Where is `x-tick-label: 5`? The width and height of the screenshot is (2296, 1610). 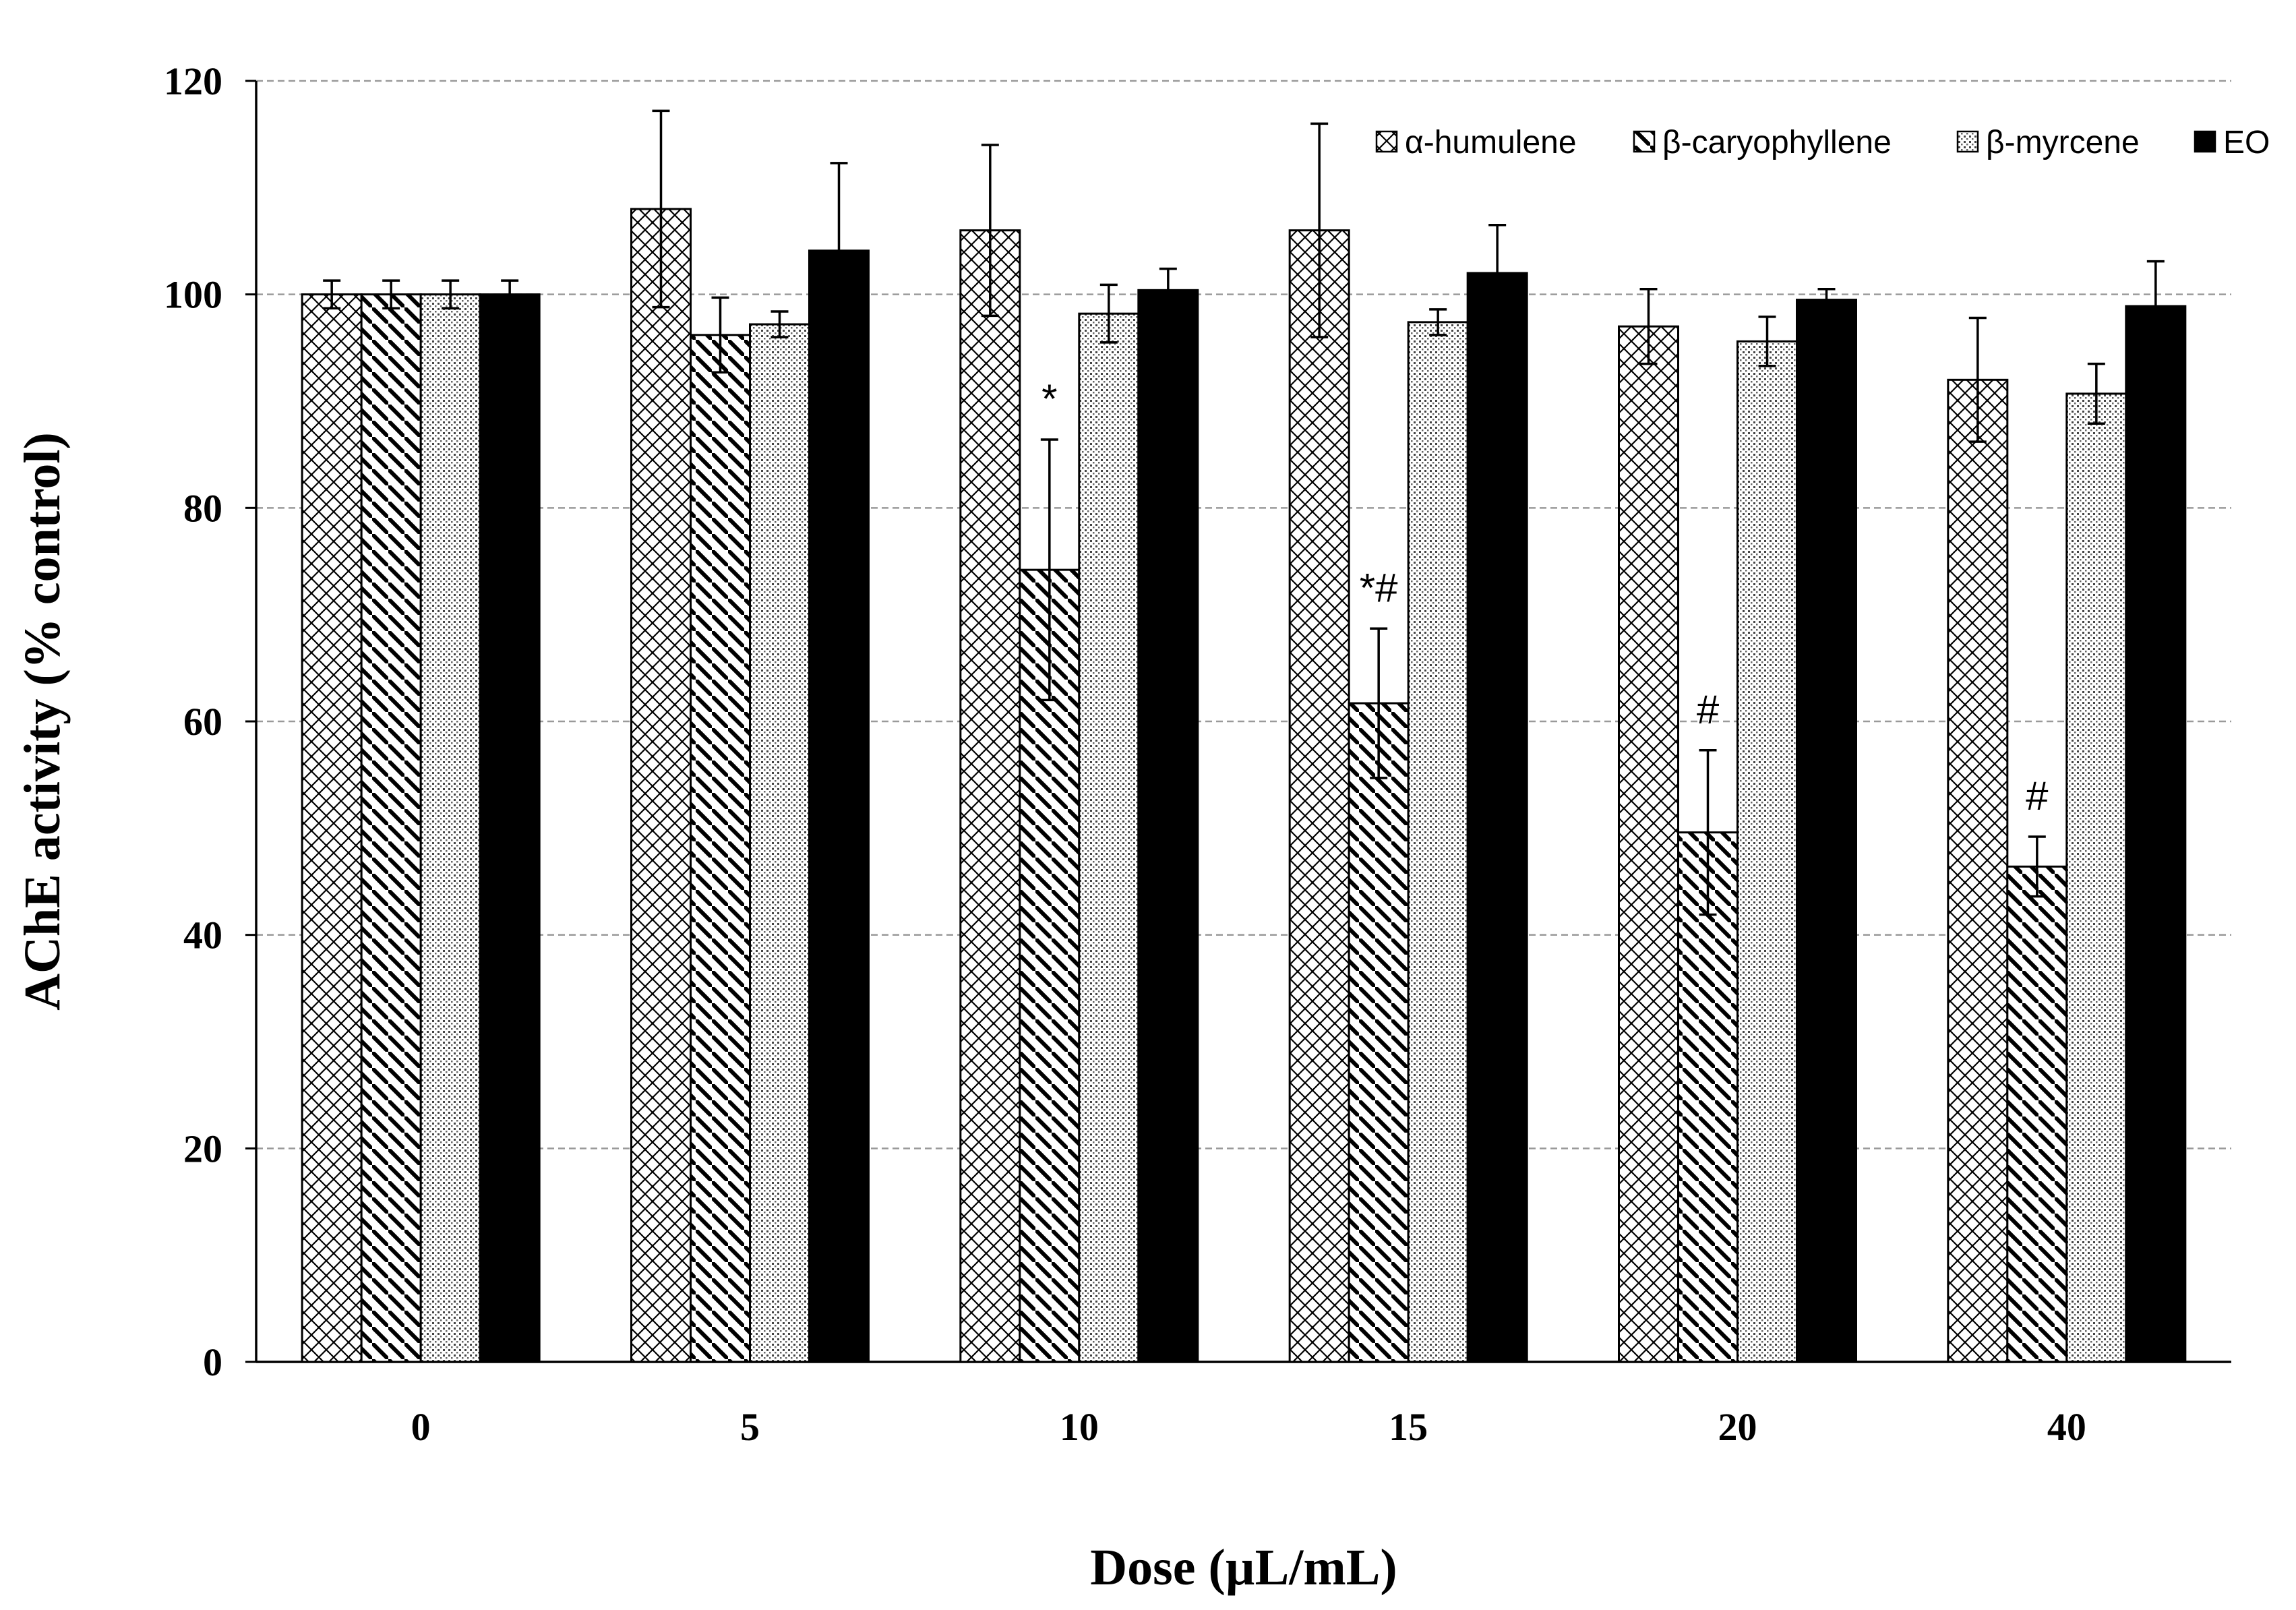
x-tick-label: 5 is located at coordinates (750, 1427).